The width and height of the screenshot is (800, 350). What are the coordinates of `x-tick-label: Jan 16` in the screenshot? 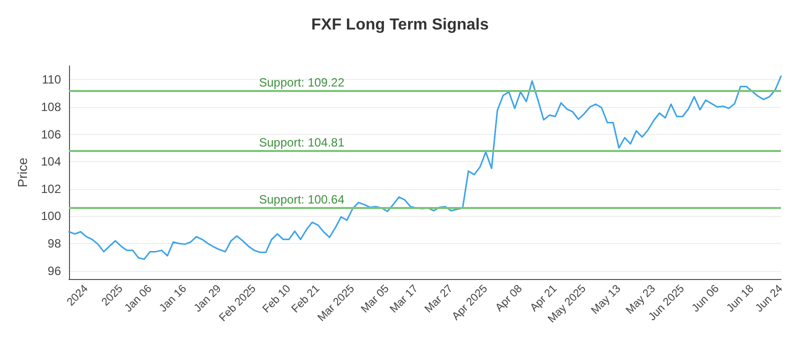 It's located at (173, 298).